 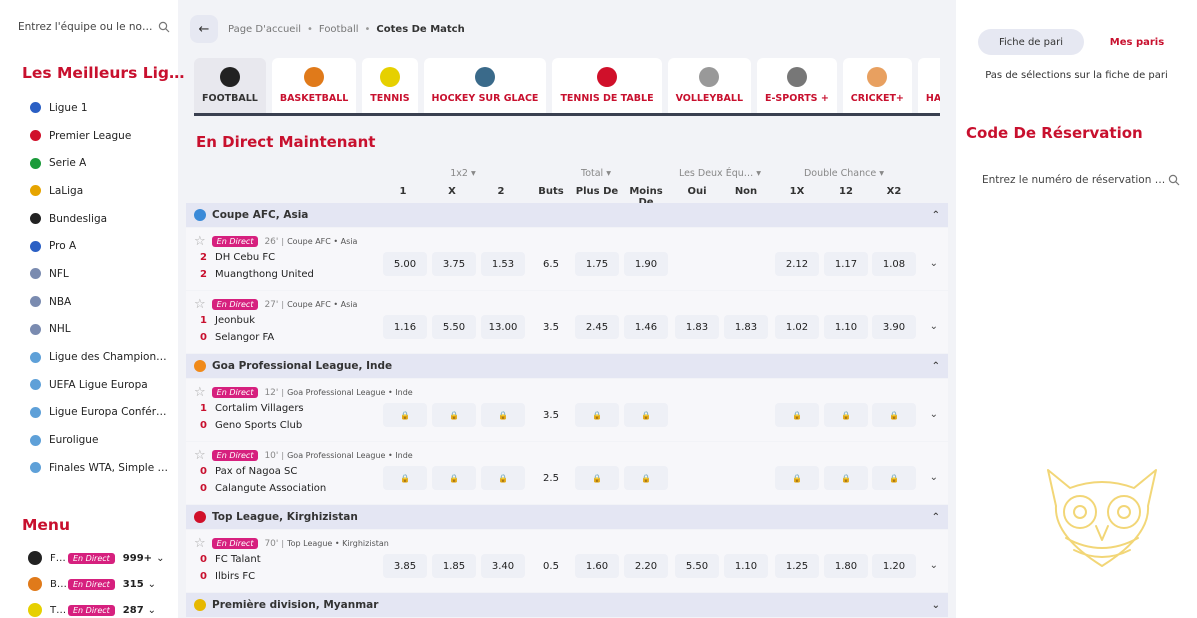 I want to click on sport-tab: TENNIS, so click(x=390, y=85).